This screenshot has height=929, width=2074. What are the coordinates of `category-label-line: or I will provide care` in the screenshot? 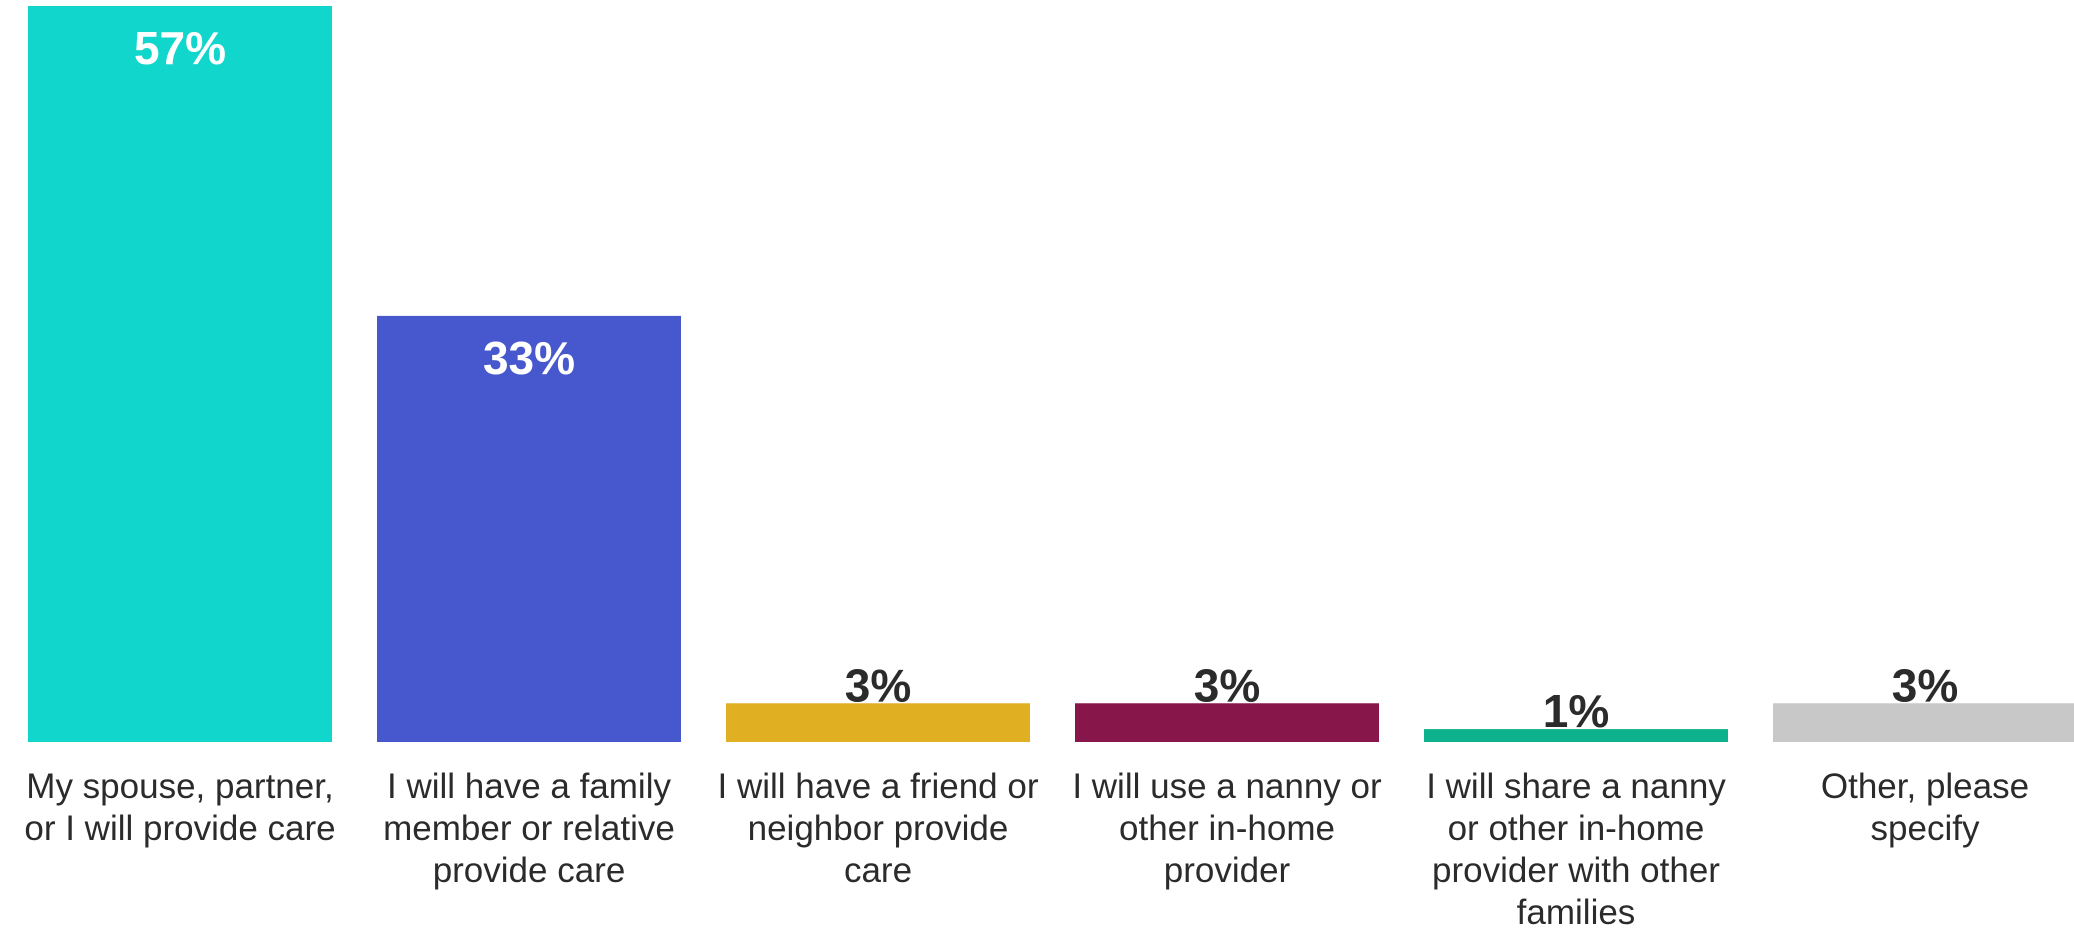 It's located at (179, 828).